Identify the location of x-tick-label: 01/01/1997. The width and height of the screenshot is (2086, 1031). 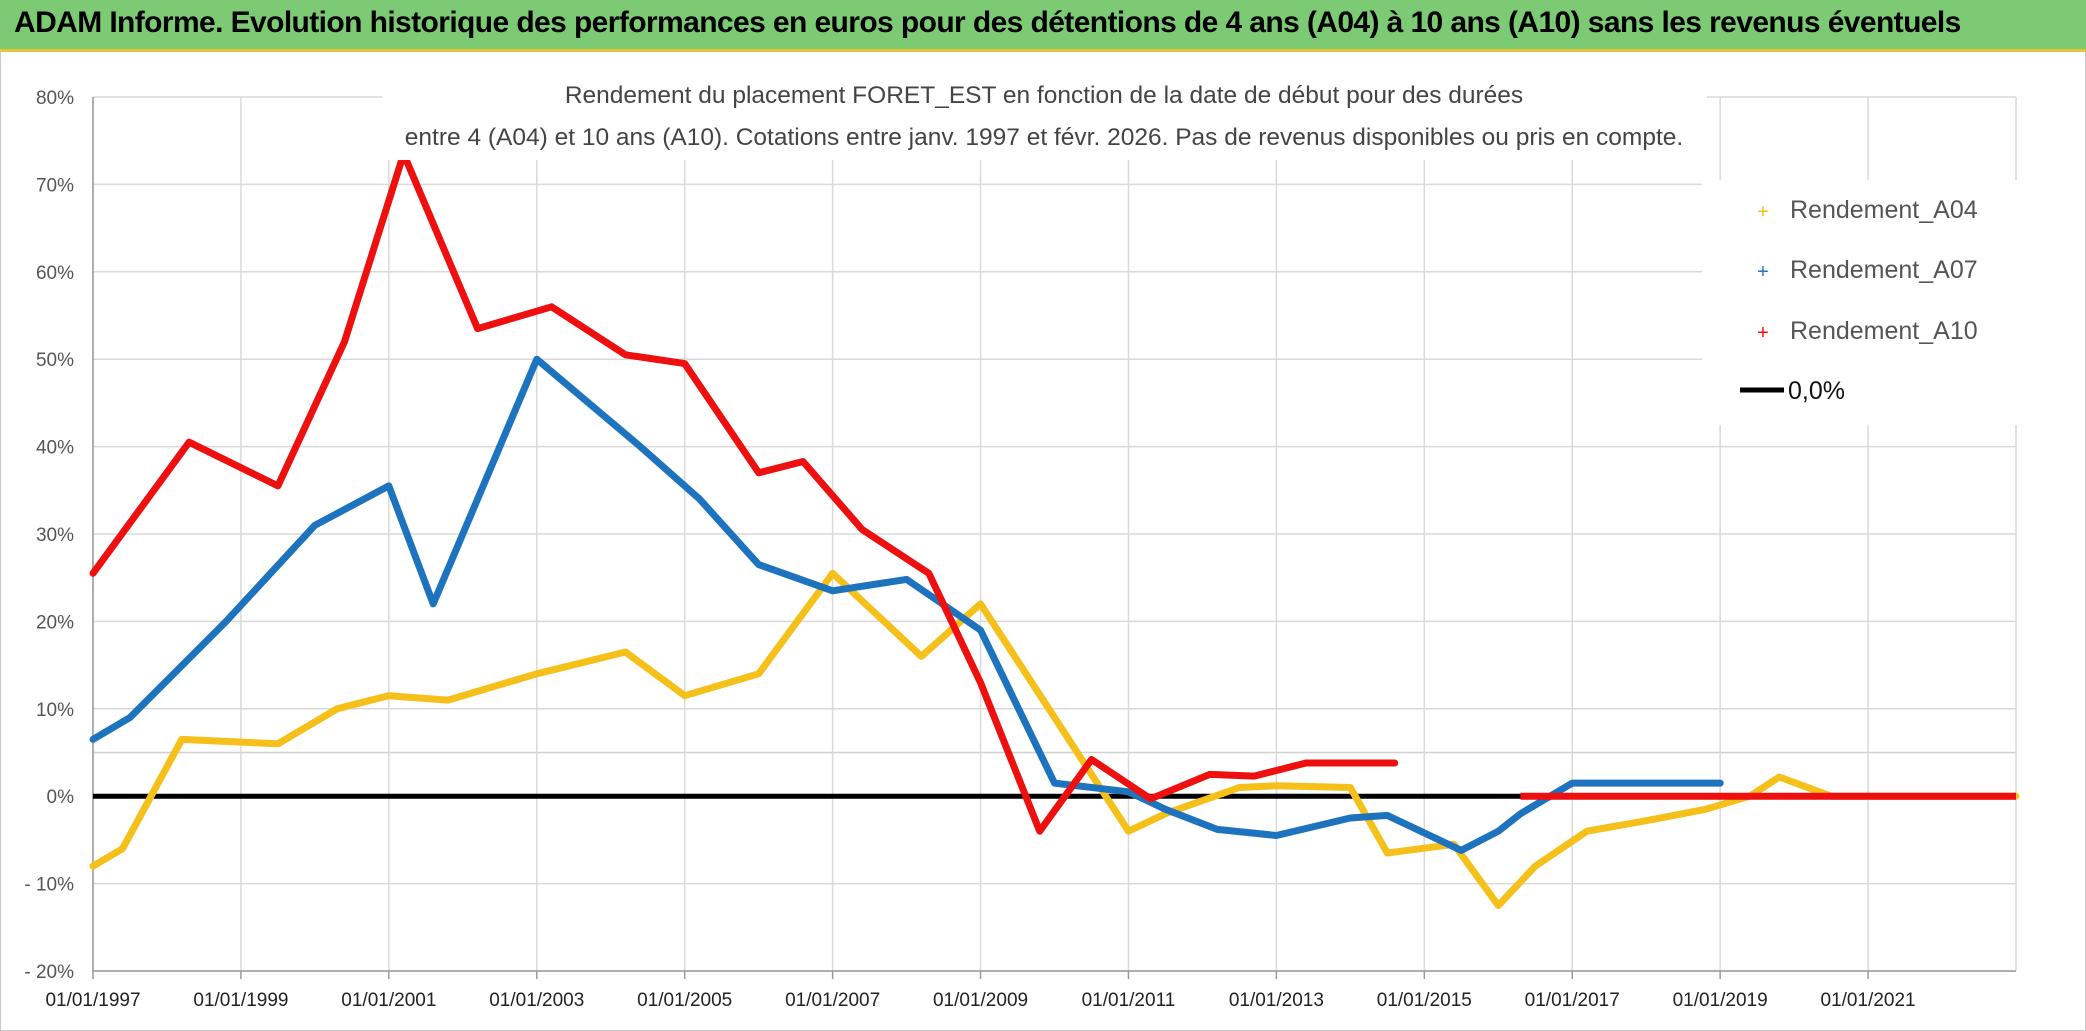
(92, 1000).